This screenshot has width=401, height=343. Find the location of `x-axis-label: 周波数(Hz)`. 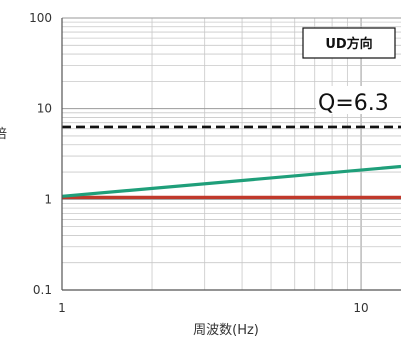

x-axis-label: 周波数(Hz) is located at coordinates (226, 330).